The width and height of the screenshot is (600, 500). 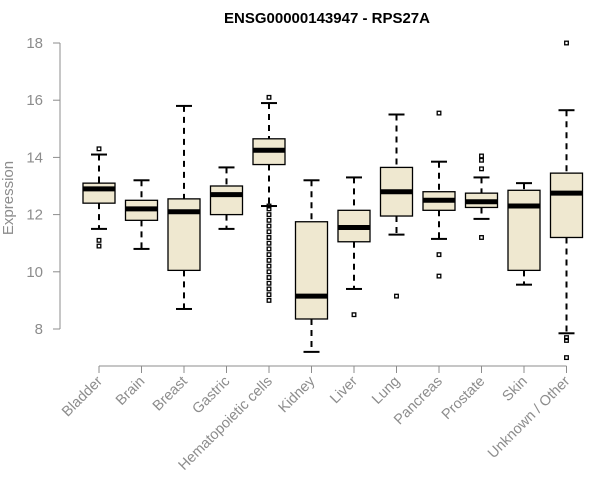 What do you see at coordinates (297, 394) in the screenshot?
I see `x-category-label: Kidney` at bounding box center [297, 394].